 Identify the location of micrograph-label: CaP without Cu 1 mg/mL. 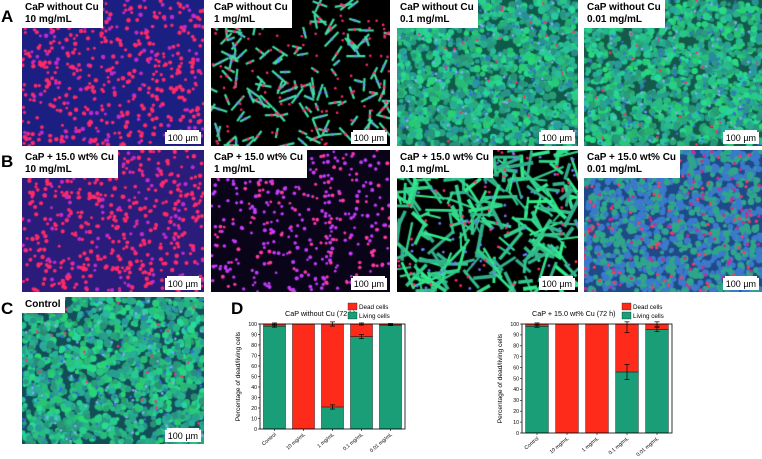
(251, 14).